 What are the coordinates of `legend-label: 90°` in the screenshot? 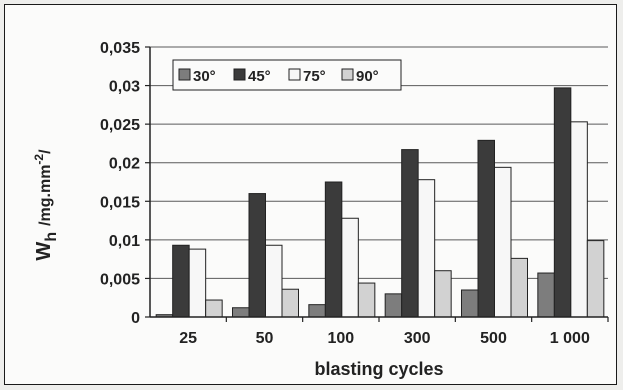 It's located at (367, 76).